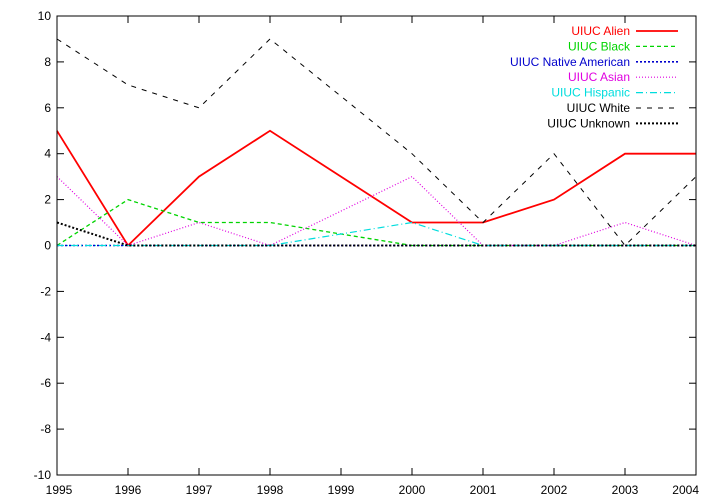 The height and width of the screenshot is (504, 720). What do you see at coordinates (47, 154) in the screenshot?
I see `y-tick-label: 4` at bounding box center [47, 154].